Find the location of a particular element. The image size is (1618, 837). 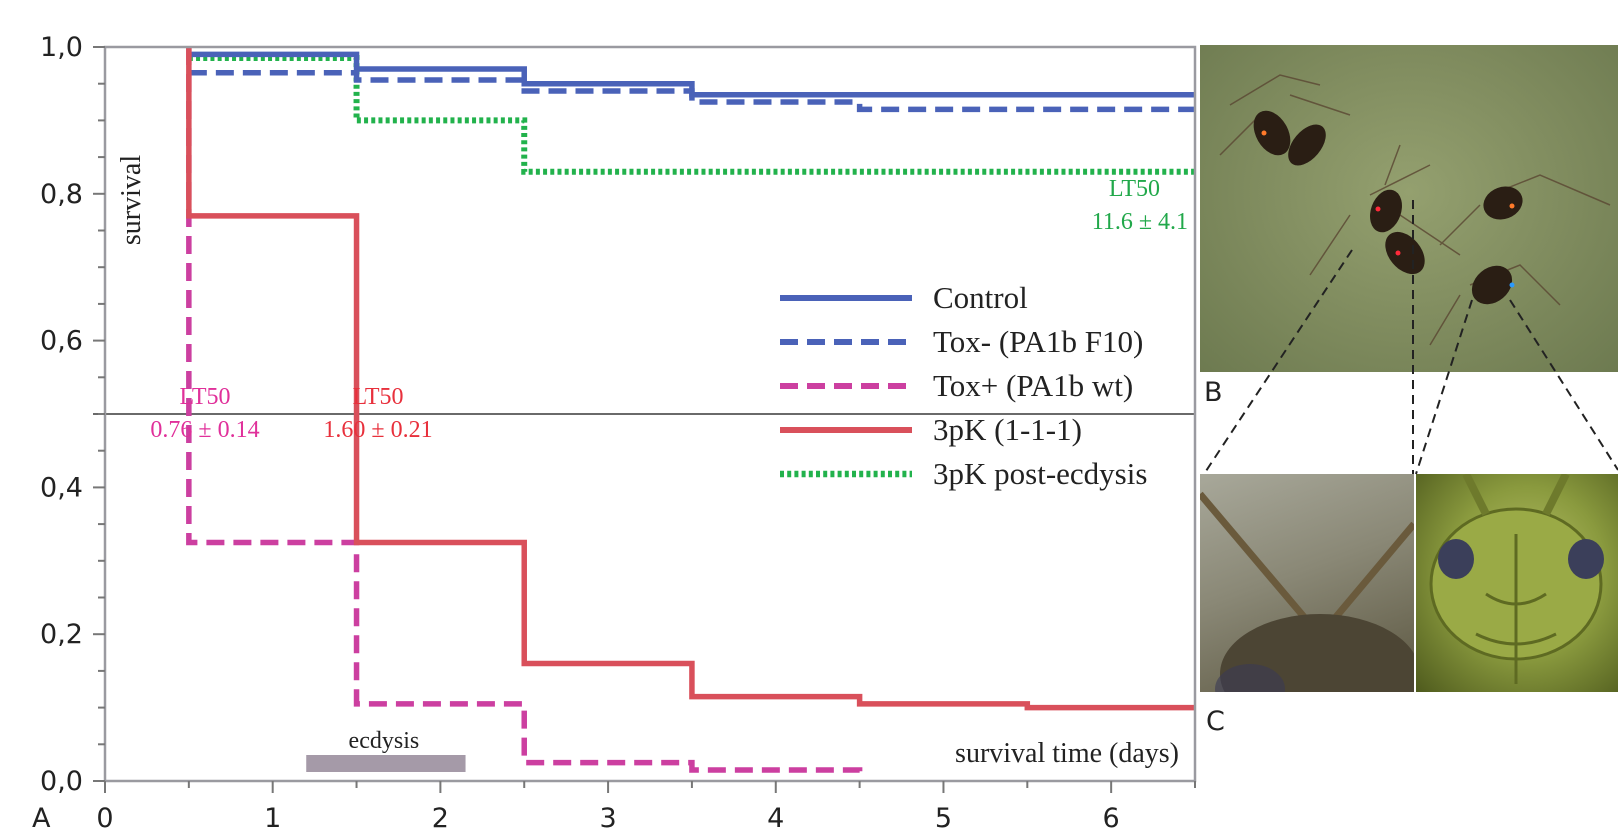

y-tick-label: 0,6 is located at coordinates (61, 341).